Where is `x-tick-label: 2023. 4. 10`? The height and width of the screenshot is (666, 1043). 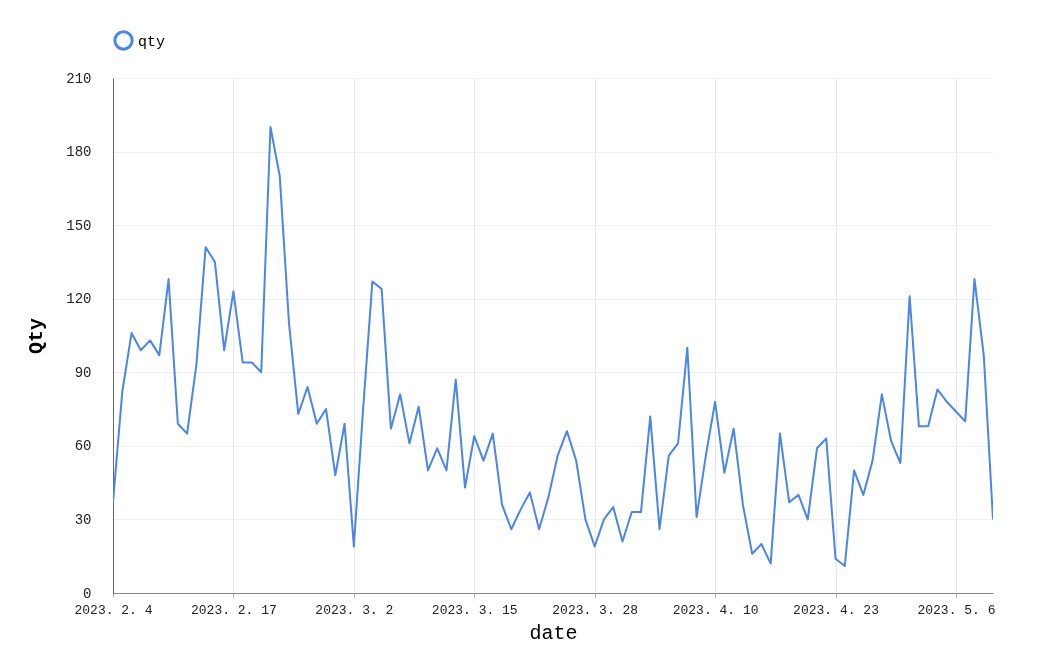
x-tick-label: 2023. 4. 10 is located at coordinates (715, 610).